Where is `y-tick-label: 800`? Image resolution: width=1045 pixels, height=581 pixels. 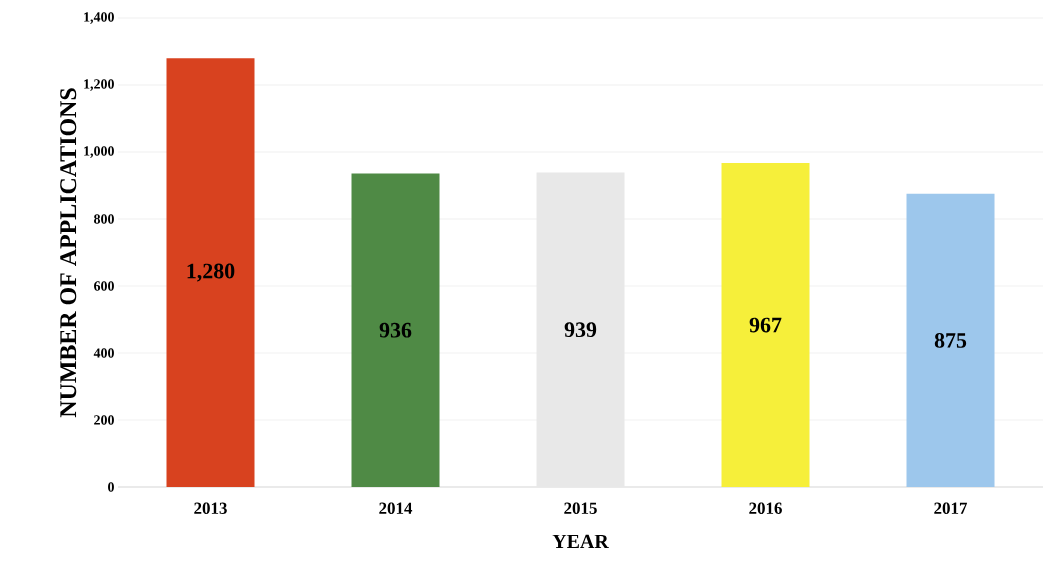
y-tick-label: 800 is located at coordinates (104, 219).